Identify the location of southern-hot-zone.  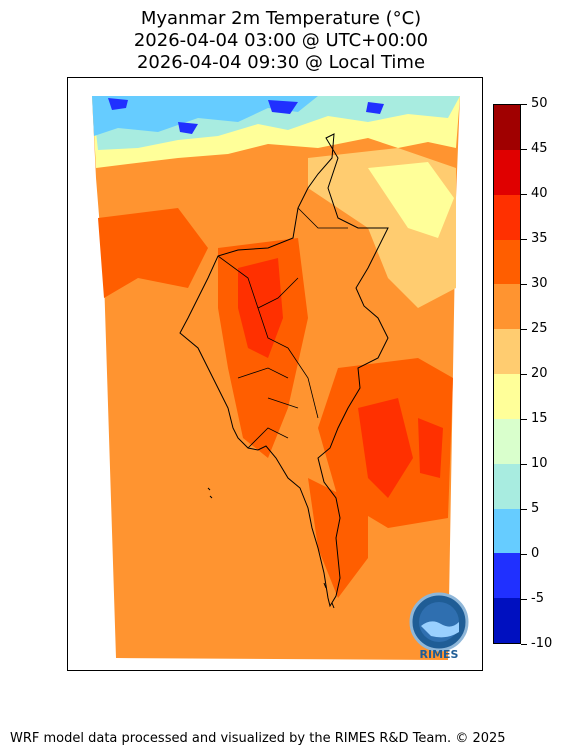
(338, 538).